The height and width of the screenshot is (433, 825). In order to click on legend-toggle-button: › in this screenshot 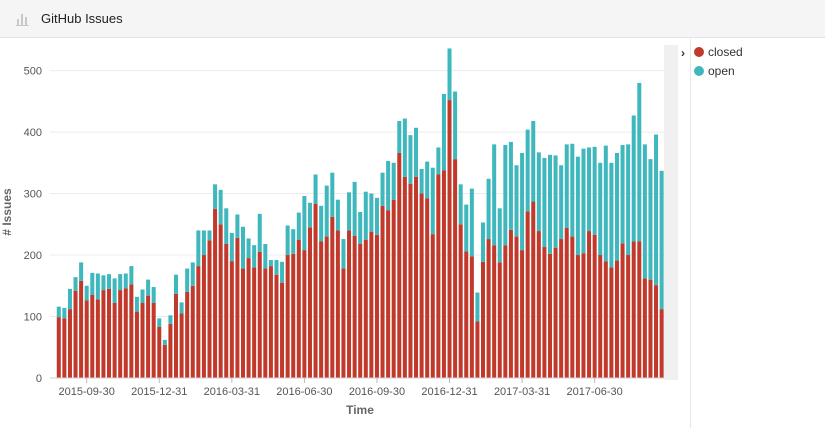, I will do `click(683, 53)`.